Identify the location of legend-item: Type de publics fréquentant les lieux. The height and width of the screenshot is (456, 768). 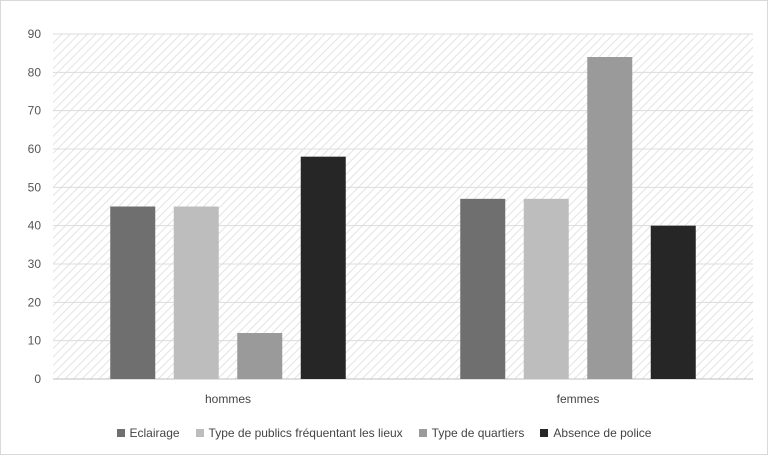
(299, 433).